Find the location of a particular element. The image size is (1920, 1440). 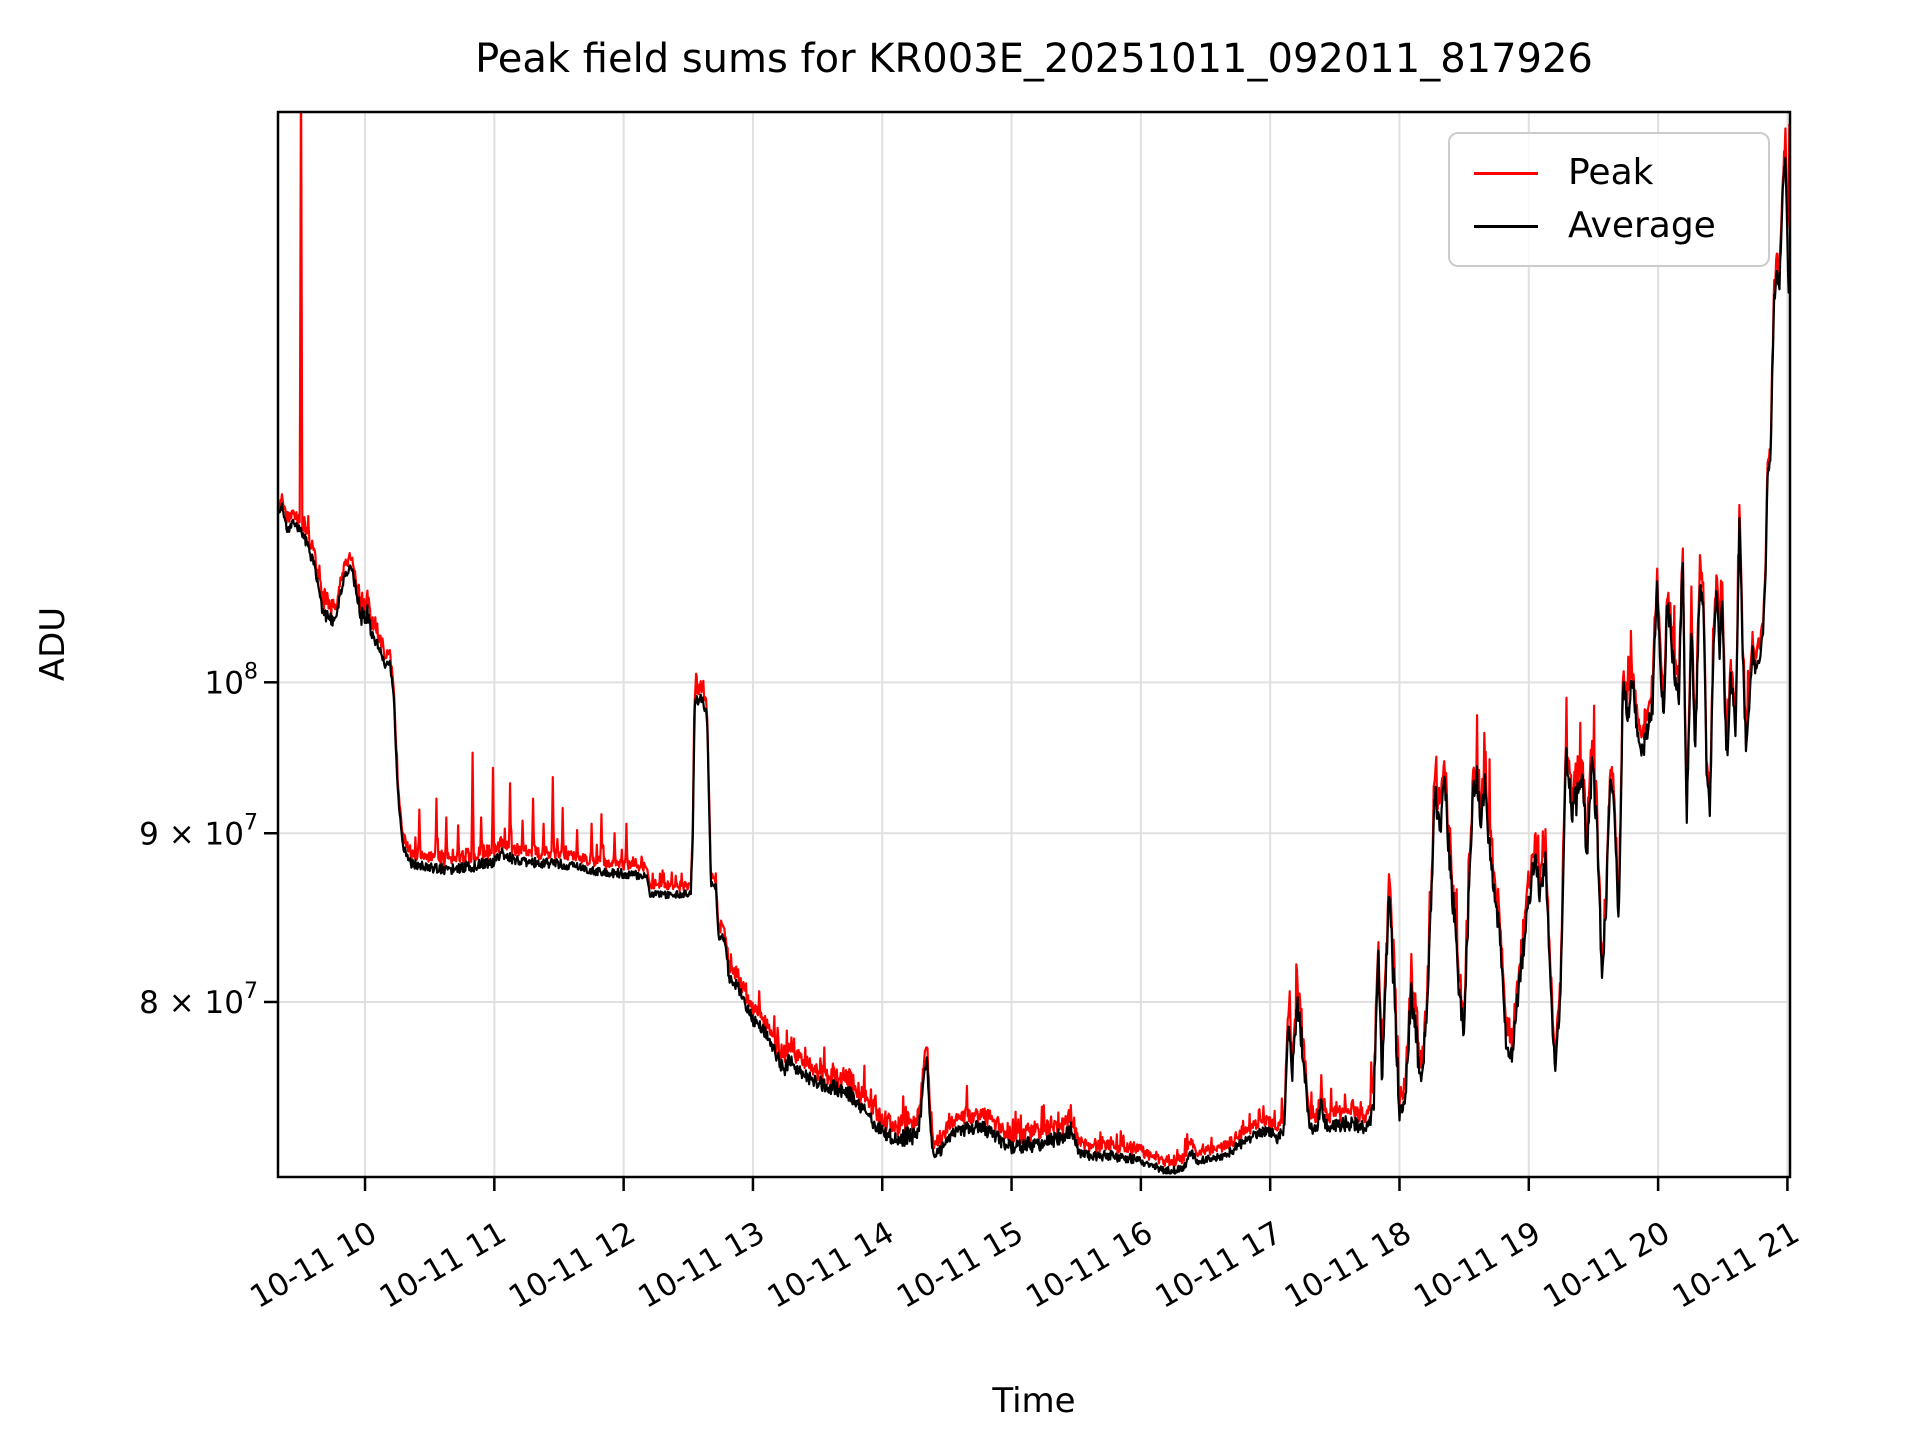

y-tick-label: 8 × 107 is located at coordinates (198, 1000).